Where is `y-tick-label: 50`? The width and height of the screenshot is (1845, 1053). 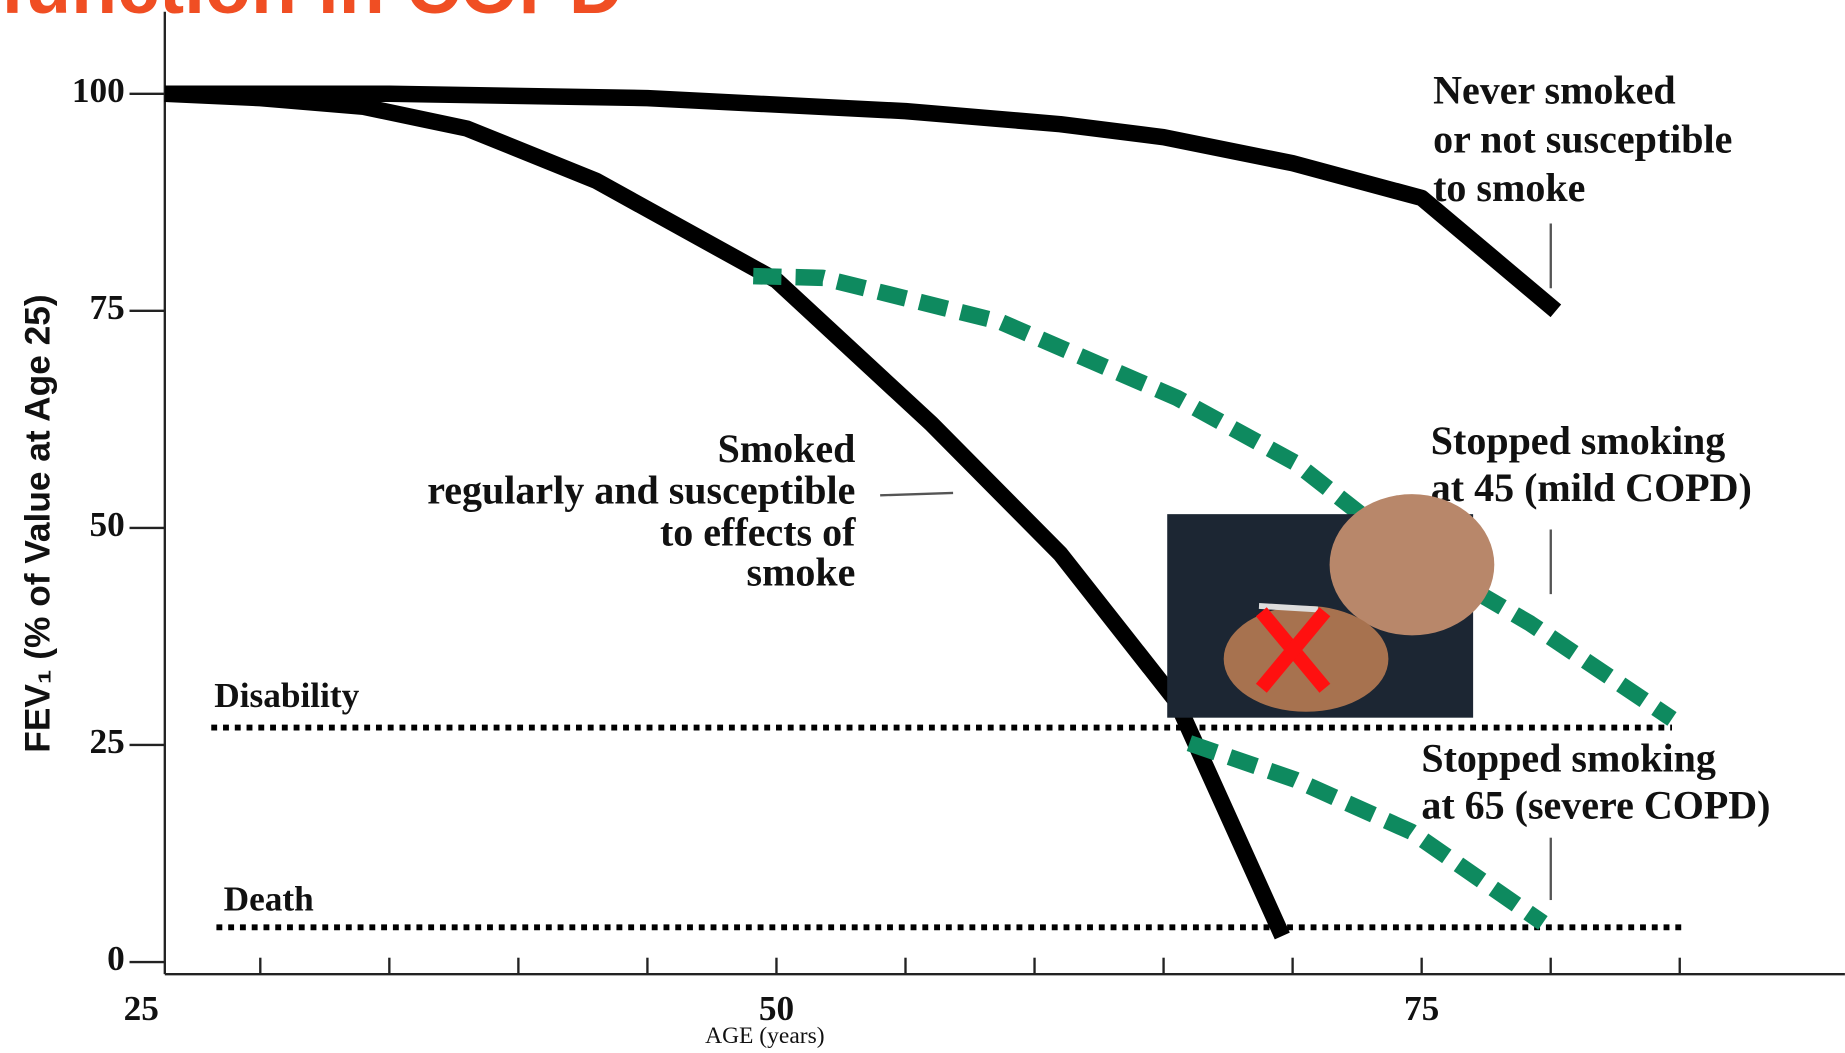 y-tick-label: 50 is located at coordinates (107, 524).